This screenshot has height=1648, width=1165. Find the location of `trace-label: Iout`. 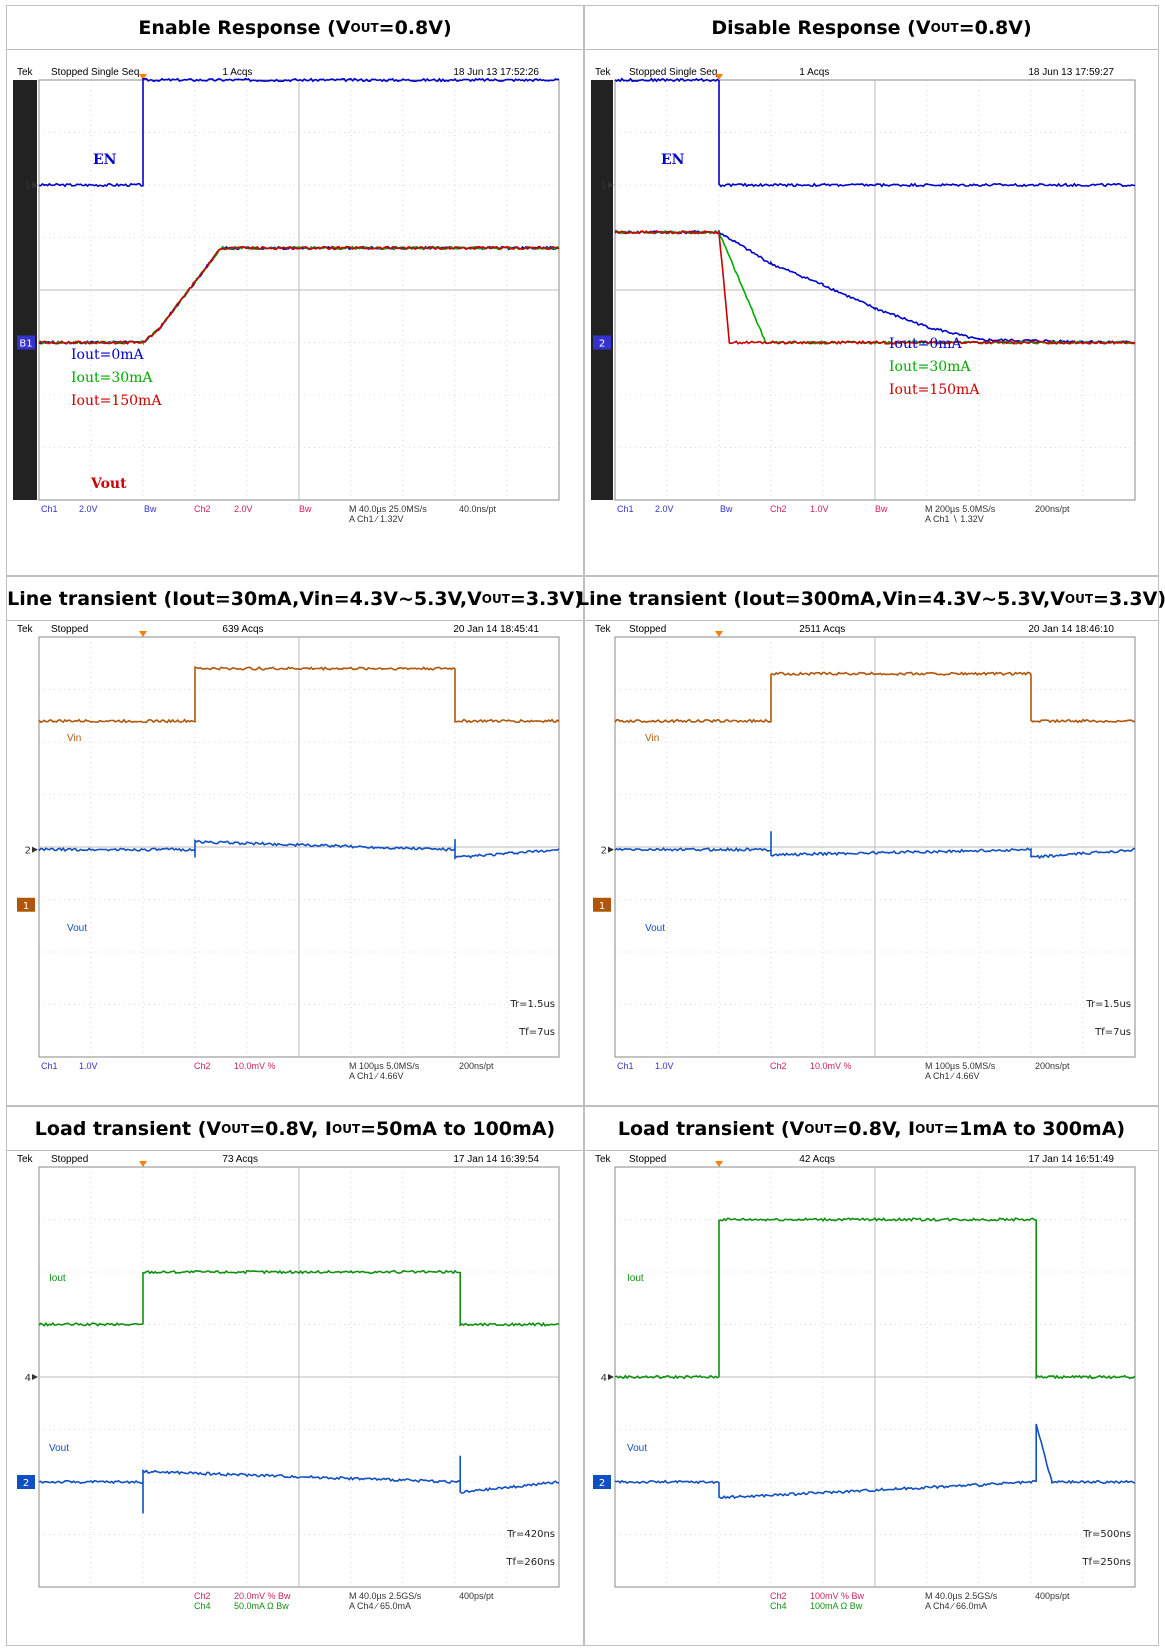

trace-label: Iout is located at coordinates (57, 1278).